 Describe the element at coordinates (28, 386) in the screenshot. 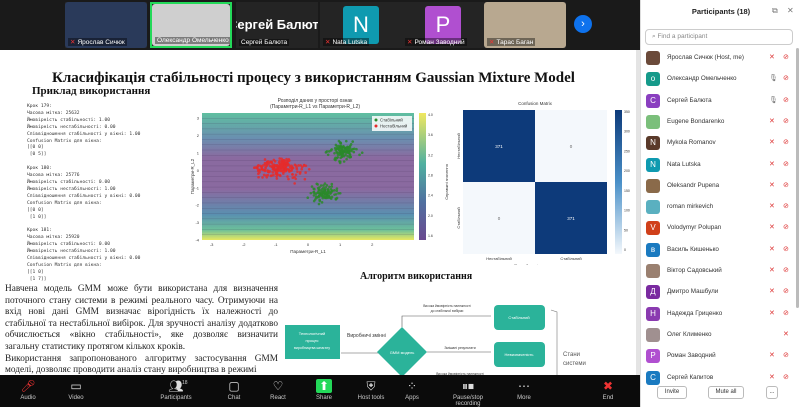

I see `mic-off-icon: 🎤︎` at that location.